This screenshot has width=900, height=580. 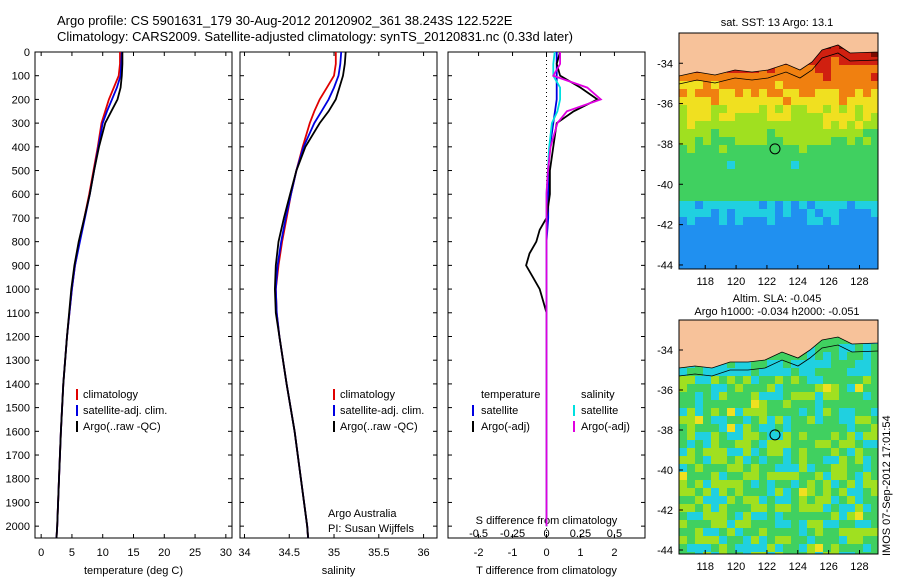 I want to click on legend-label: satellite-adj. clim., so click(x=382, y=411).